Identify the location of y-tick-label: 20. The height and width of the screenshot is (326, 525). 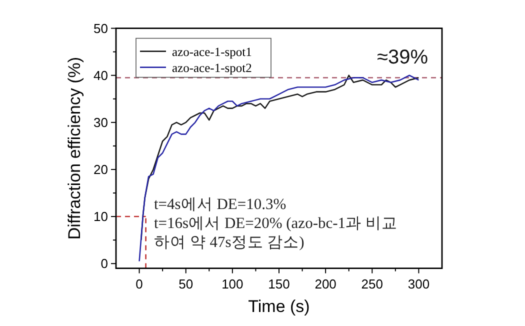
(101, 169).